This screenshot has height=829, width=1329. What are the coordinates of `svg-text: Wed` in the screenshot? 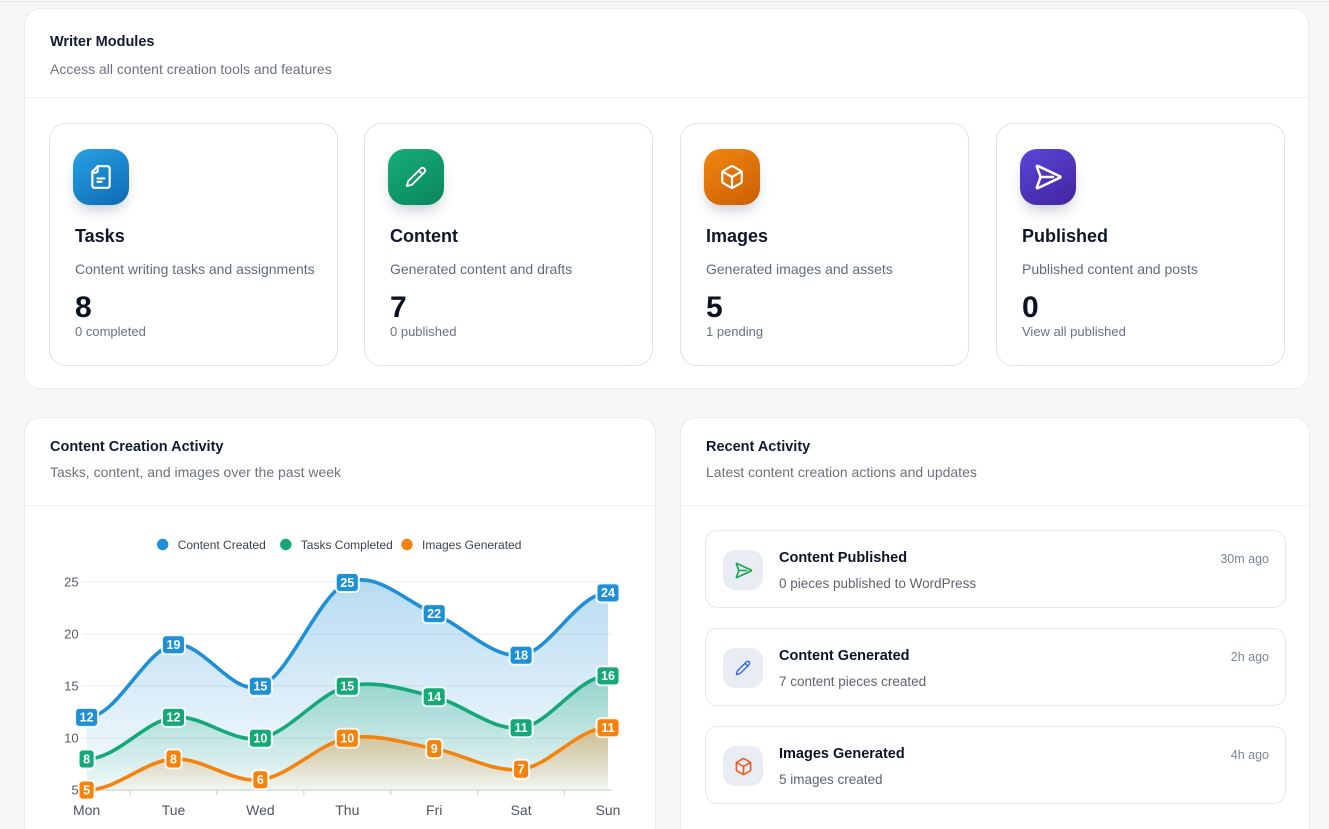 It's located at (260, 810).